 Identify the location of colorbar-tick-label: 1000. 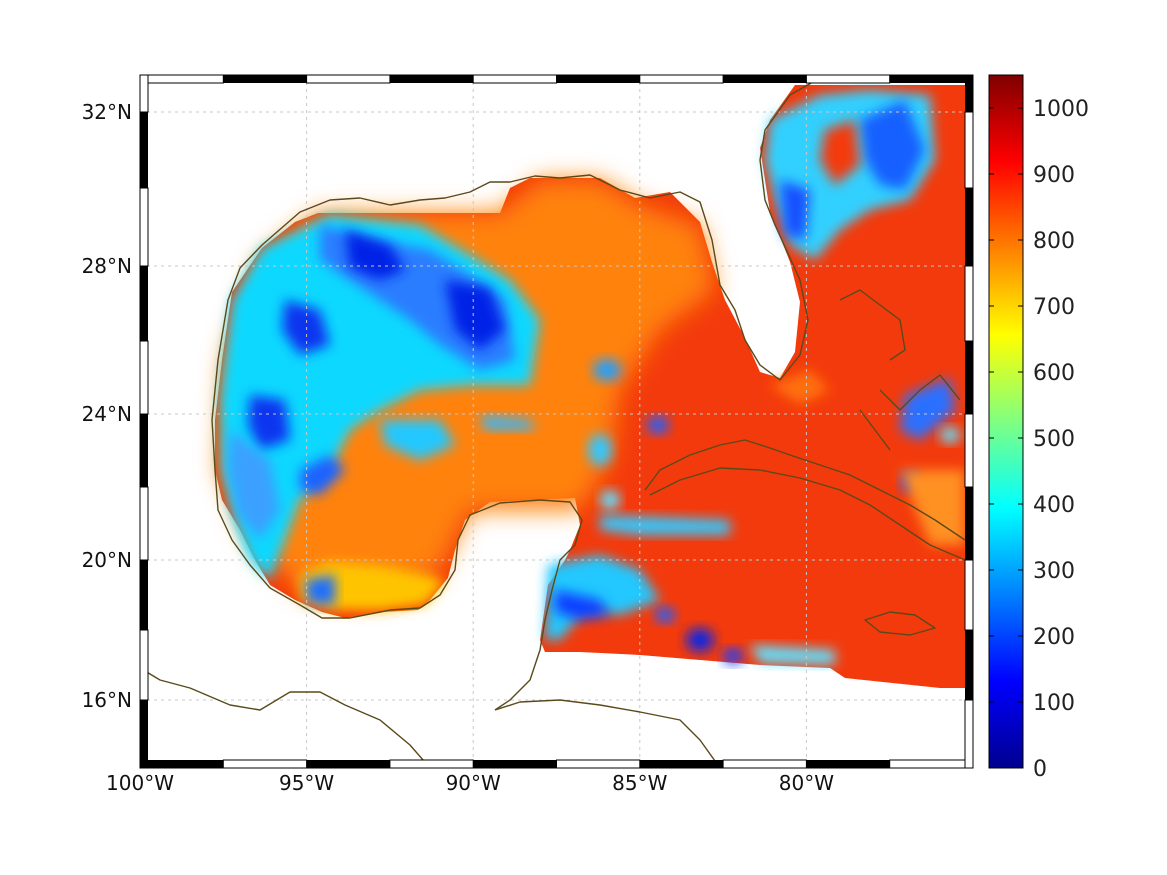
(1061, 109).